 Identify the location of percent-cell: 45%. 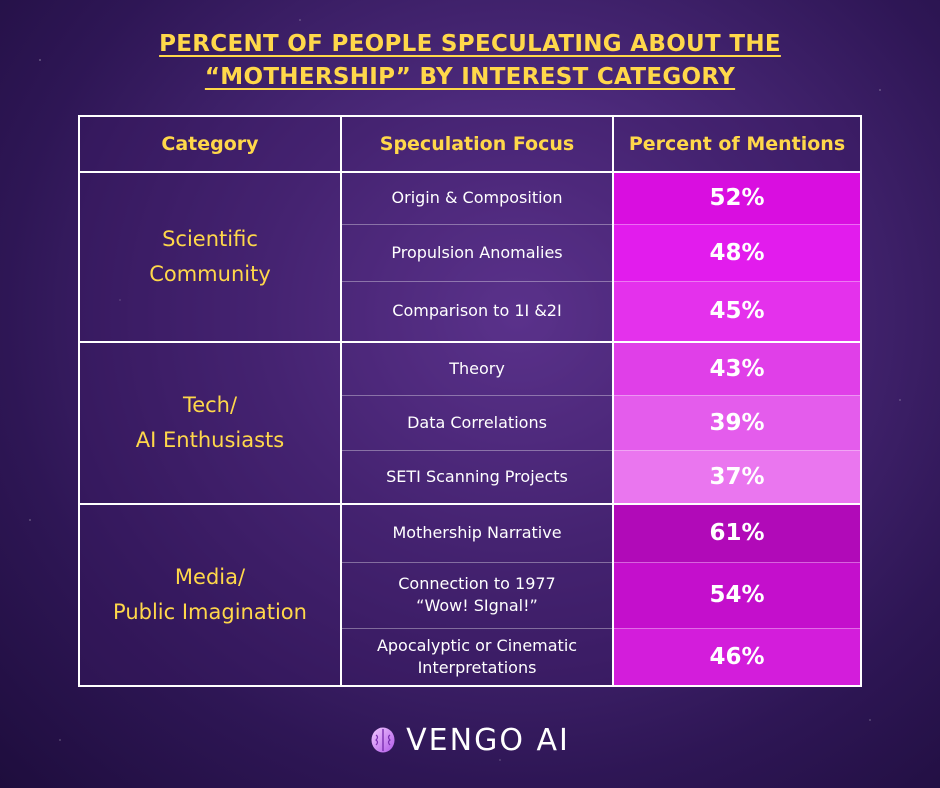
(737, 312).